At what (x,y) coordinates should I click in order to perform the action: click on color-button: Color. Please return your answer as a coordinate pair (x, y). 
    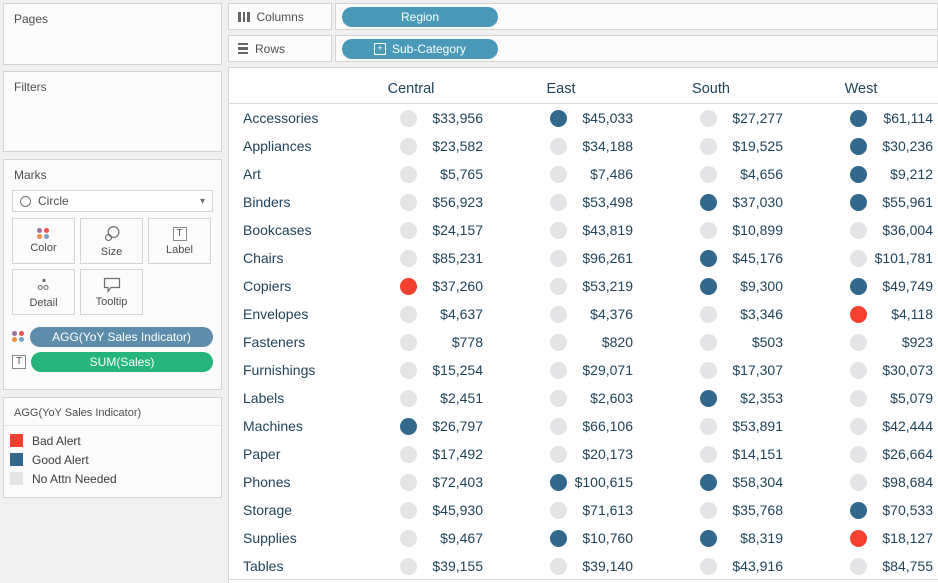
    Looking at the image, I should click on (43, 241).